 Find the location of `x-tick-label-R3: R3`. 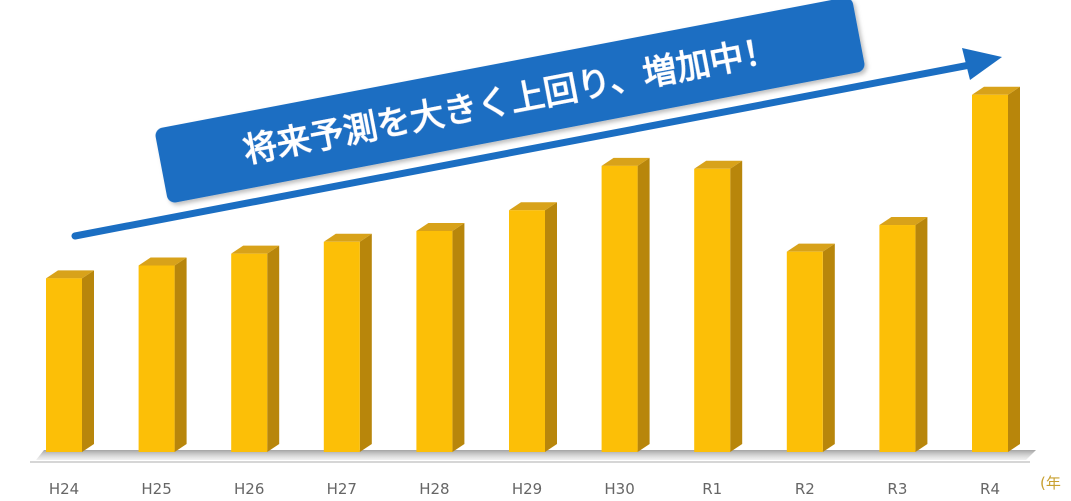

x-tick-label-R3: R3 is located at coordinates (897, 489).